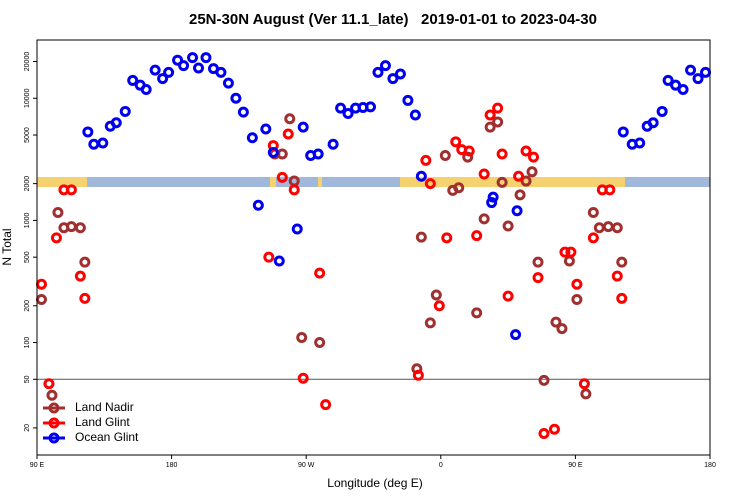 Image resolution: width=750 pixels, height=500 pixels. I want to click on x-axis-label: Longitude (deg E), so click(374, 483).